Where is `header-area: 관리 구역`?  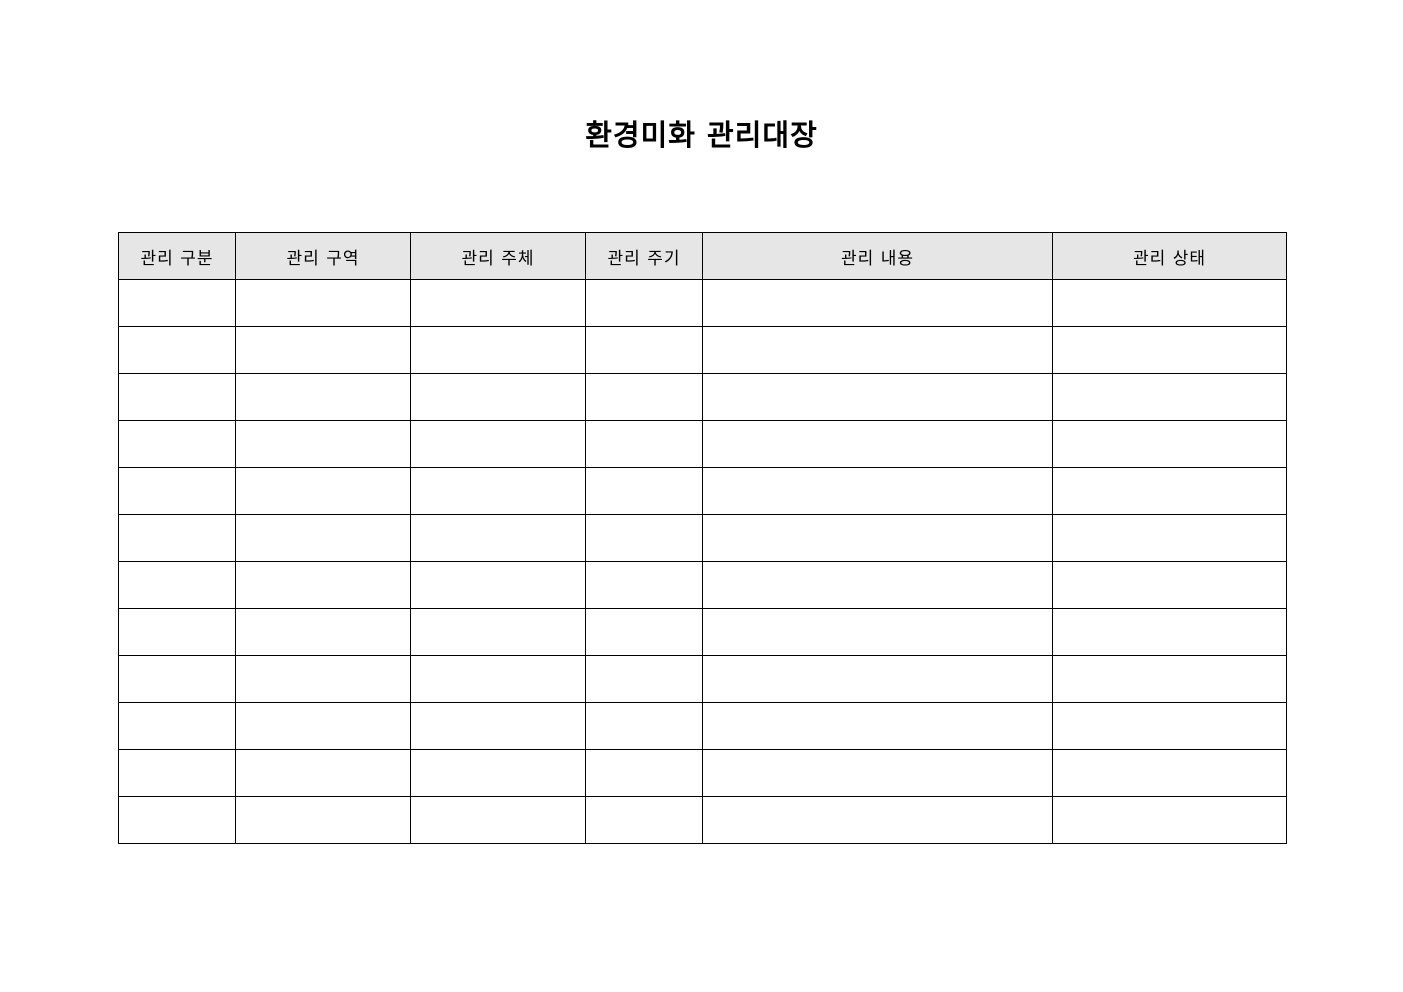 header-area: 관리 구역 is located at coordinates (323, 256).